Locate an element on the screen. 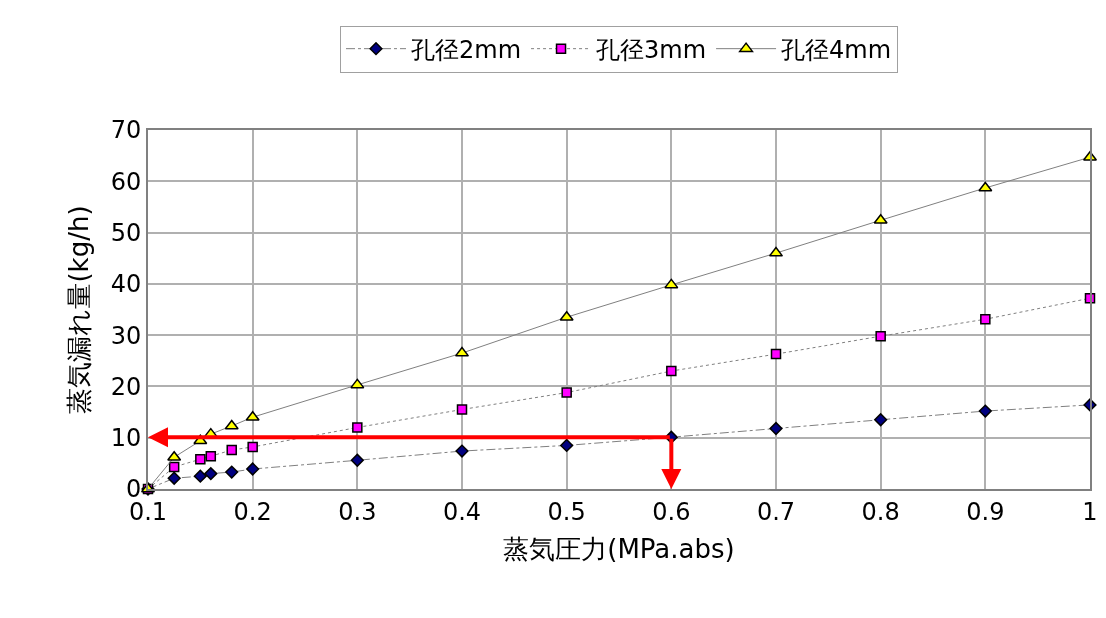 The width and height of the screenshot is (1106, 618). x-tick-label: 0.5 is located at coordinates (566, 511).